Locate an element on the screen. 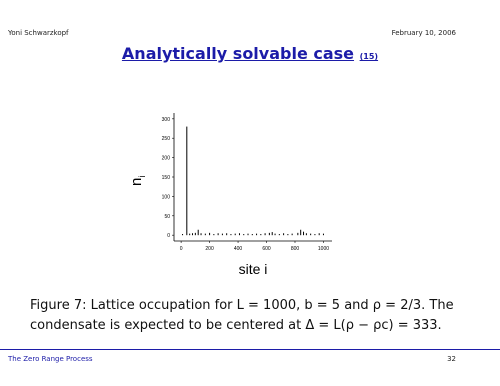 The width and height of the screenshot is (500, 386). y-tick-label: 0 is located at coordinates (168, 236).